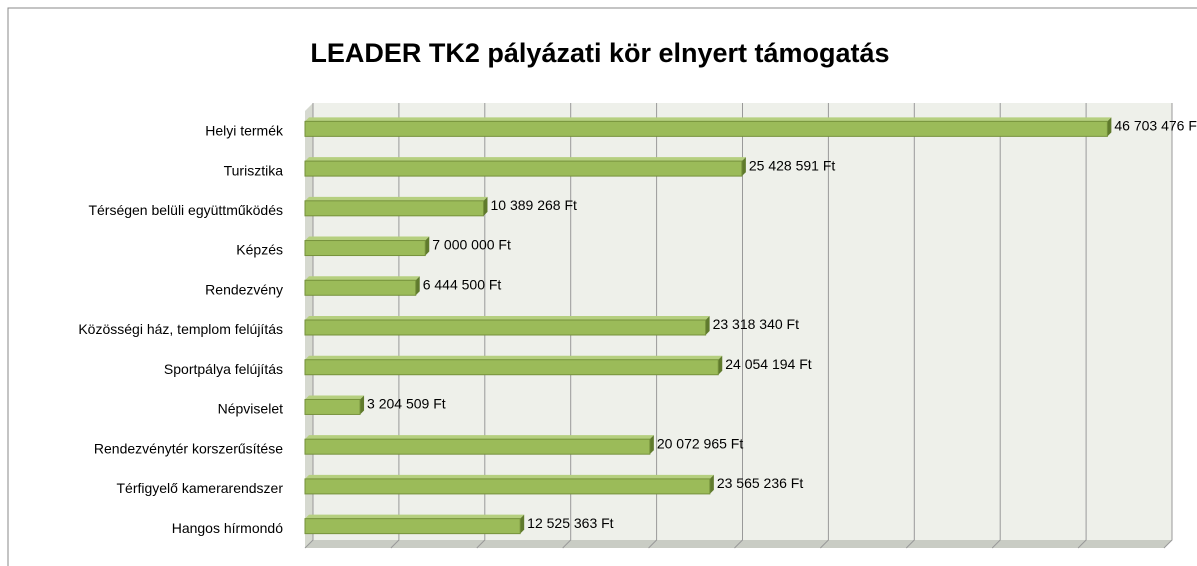 Image resolution: width=1197 pixels, height=566 pixels. I want to click on value-label: 46 703 476 Ft, so click(1155, 126).